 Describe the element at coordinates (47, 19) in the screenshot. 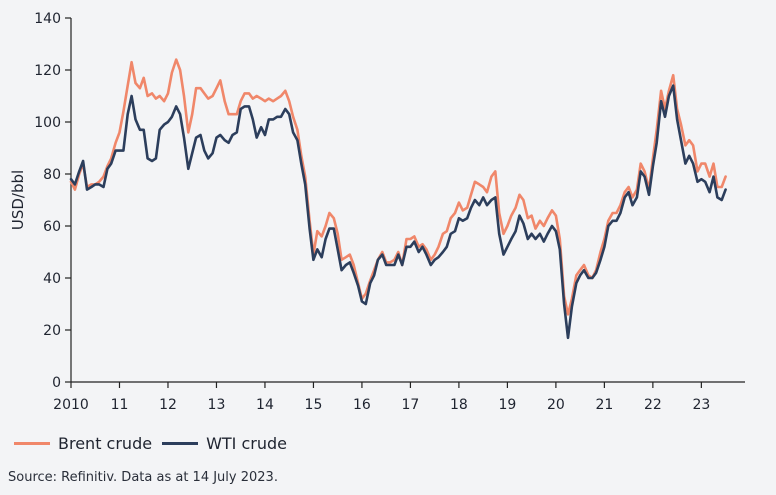

I see `y-tick-label: 140` at that location.